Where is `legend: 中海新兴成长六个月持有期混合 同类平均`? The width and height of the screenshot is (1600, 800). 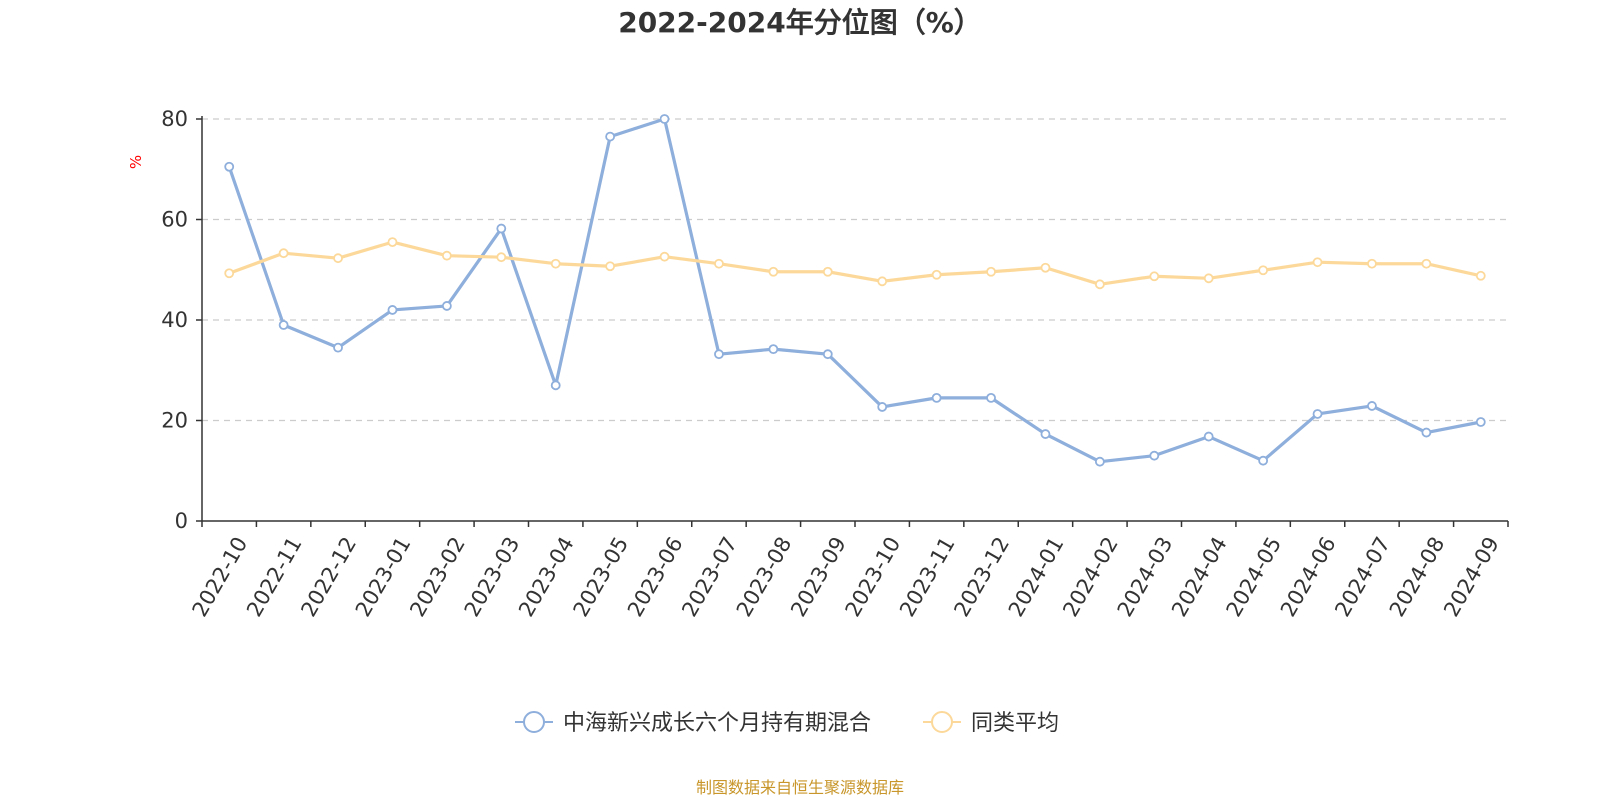
legend: 中海新兴成长六个月持有期混合 同类平均 is located at coordinates (787, 723).